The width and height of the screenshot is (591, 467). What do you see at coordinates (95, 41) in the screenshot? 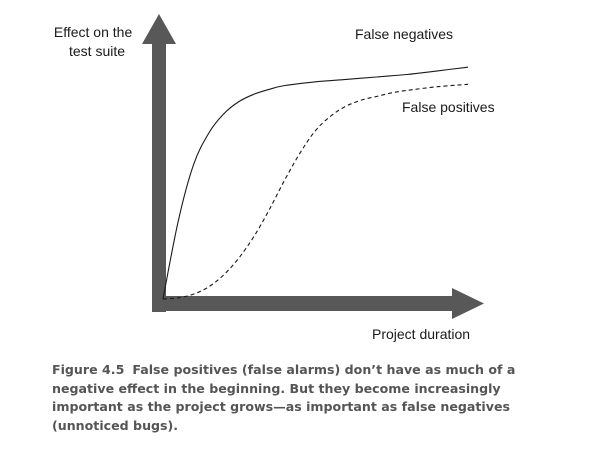
I see `y-axis-label: Effect on the test suite` at bounding box center [95, 41].